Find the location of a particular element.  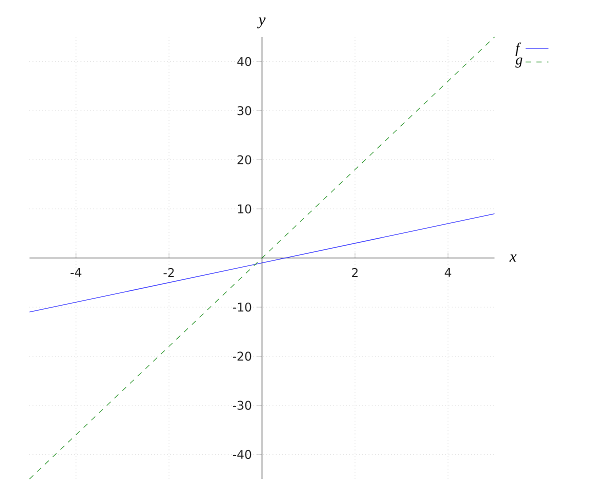

x-axis-title: x is located at coordinates (513, 258).